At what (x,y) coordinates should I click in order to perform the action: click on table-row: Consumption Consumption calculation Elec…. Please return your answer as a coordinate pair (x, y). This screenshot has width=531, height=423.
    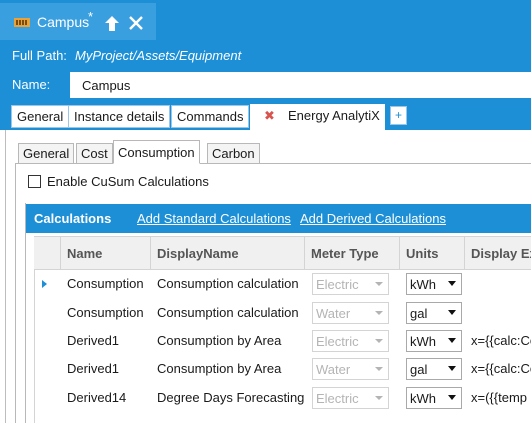
    Looking at the image, I should click on (295, 284).